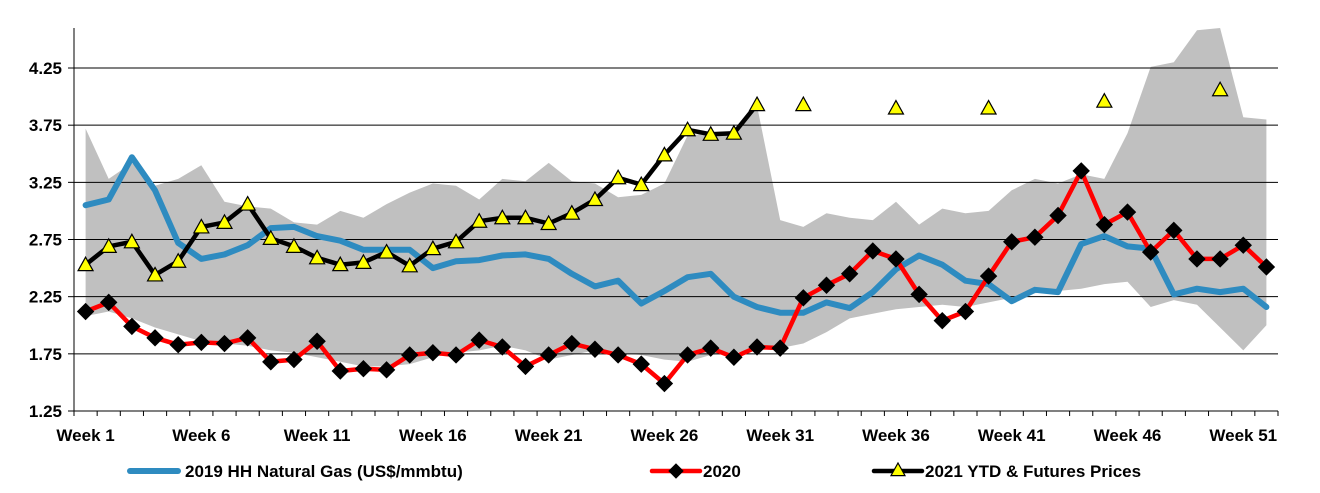  Describe the element at coordinates (896, 435) in the screenshot. I see `x-tick-label: Week 36` at that location.